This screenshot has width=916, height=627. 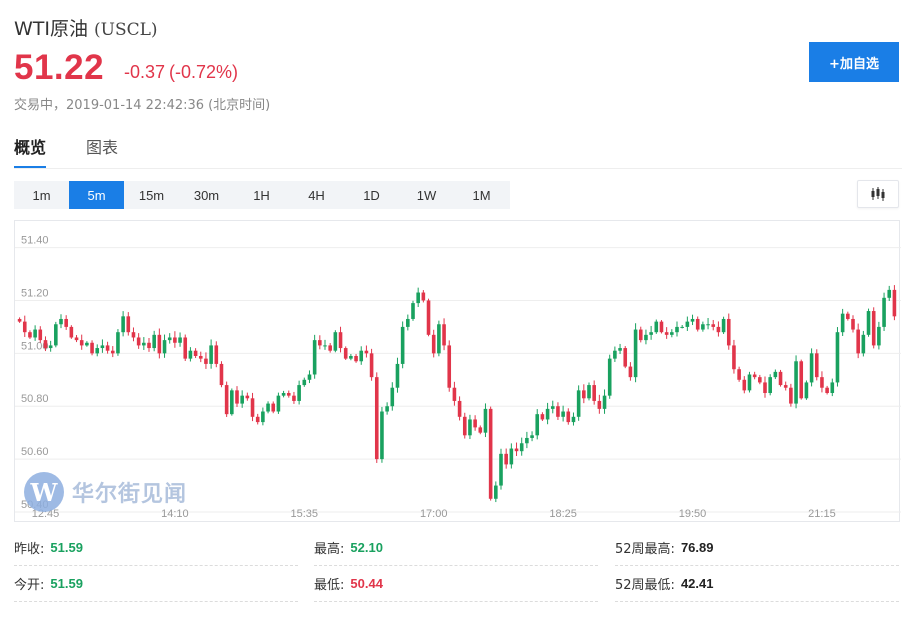 What do you see at coordinates (316, 195) in the screenshot?
I see `interval-4h: 4H` at bounding box center [316, 195].